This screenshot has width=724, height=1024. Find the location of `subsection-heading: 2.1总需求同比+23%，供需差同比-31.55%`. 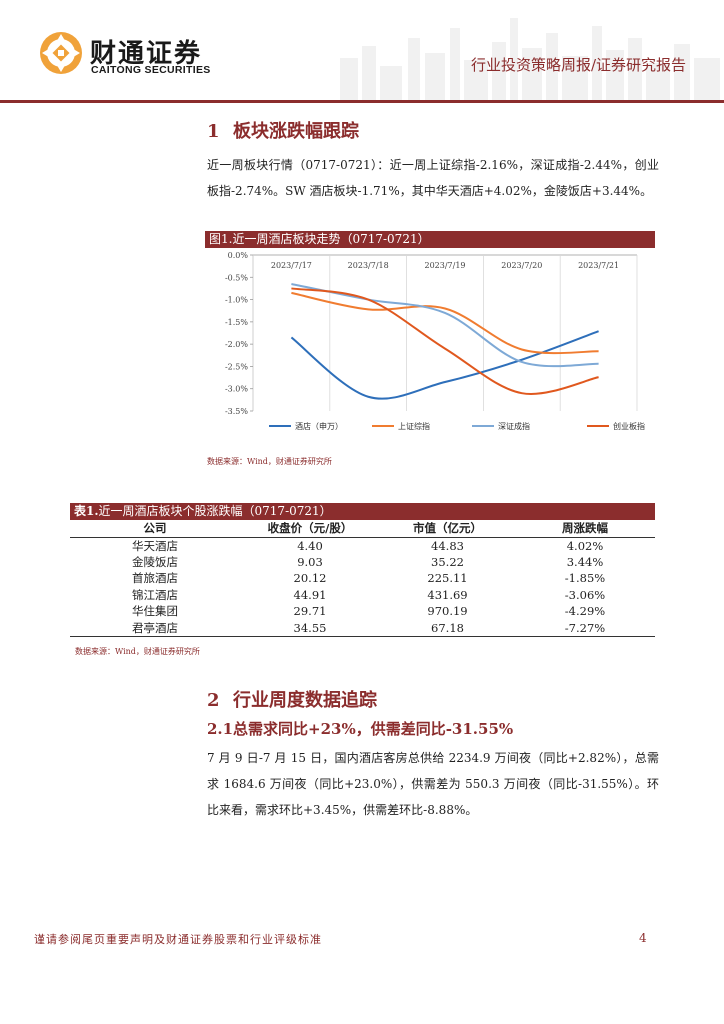

subsection-heading: 2.1总需求同比+23%，供需差同比-31.55% is located at coordinates (360, 728).